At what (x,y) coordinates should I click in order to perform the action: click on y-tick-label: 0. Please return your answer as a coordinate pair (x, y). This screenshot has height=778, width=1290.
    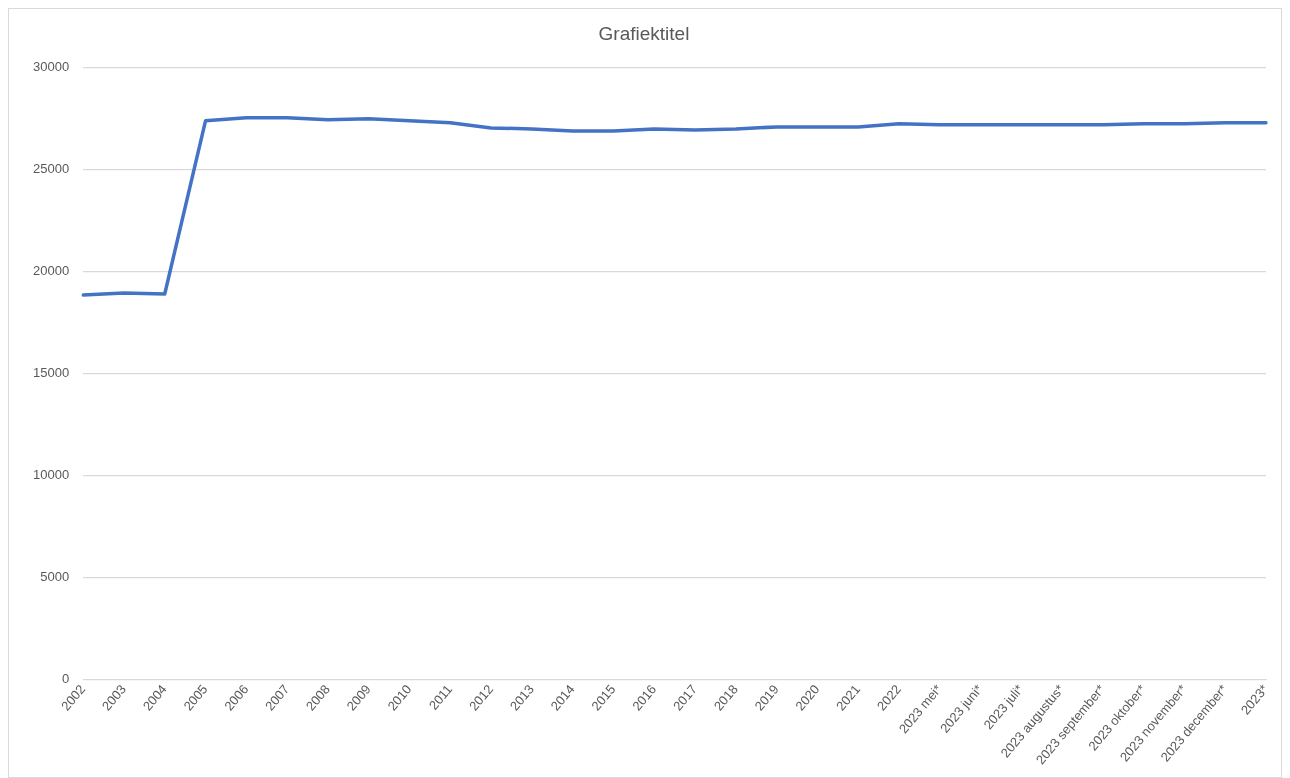
    Looking at the image, I should click on (65, 678).